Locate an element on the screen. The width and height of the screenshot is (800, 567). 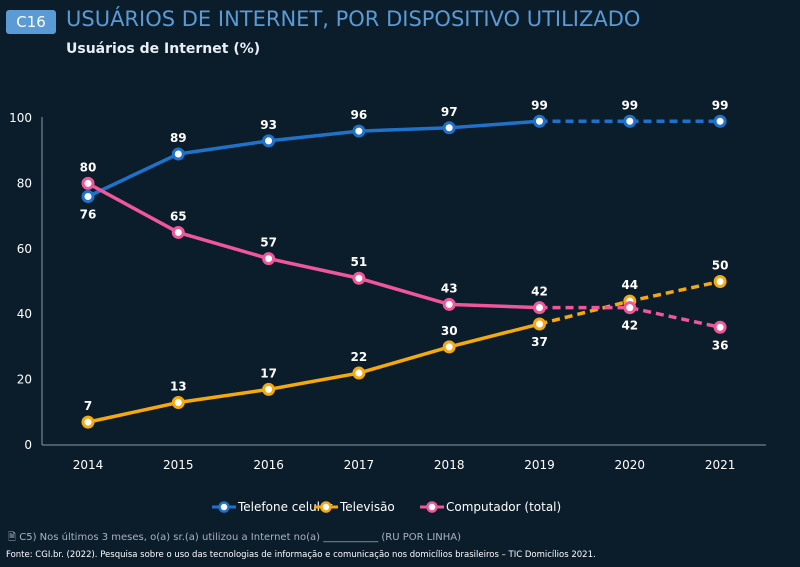
legend-label: Telefone celular is located at coordinates (284, 507).